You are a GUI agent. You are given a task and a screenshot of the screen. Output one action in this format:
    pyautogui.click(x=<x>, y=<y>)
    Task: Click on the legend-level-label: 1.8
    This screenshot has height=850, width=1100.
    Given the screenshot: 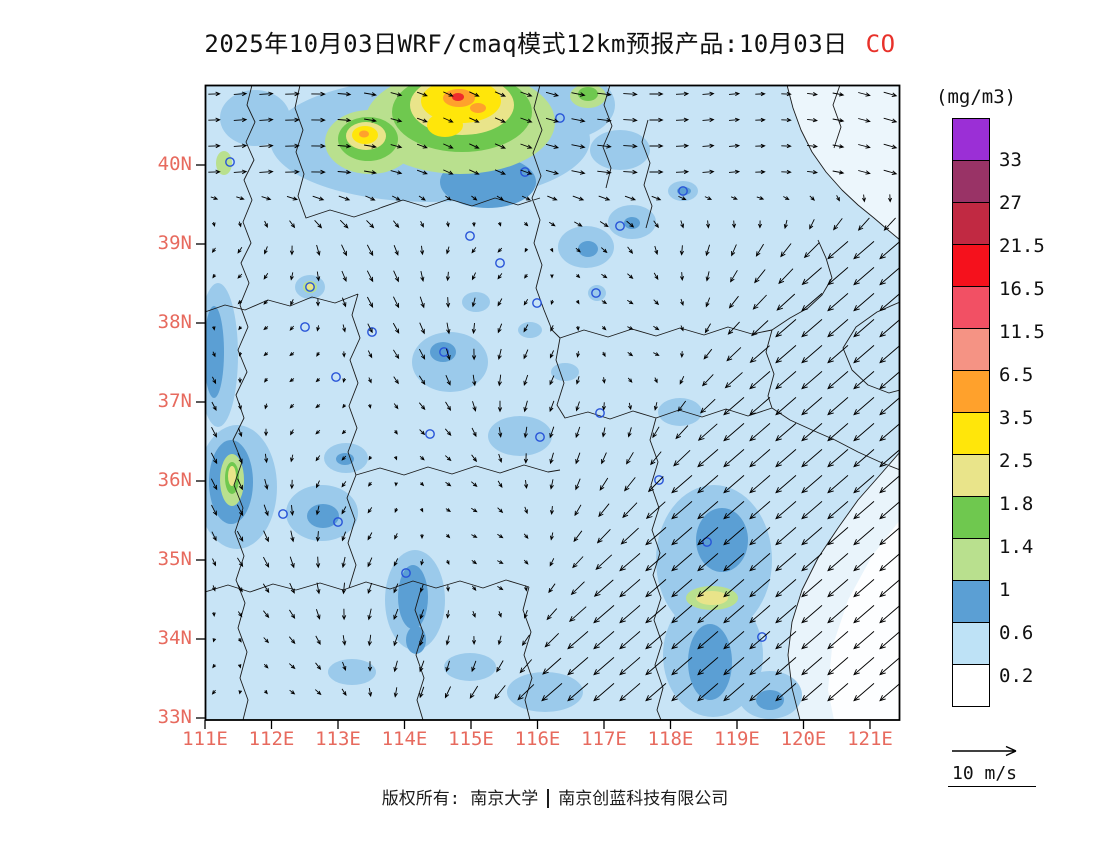 What is the action you would take?
    pyautogui.click(x=1016, y=504)
    